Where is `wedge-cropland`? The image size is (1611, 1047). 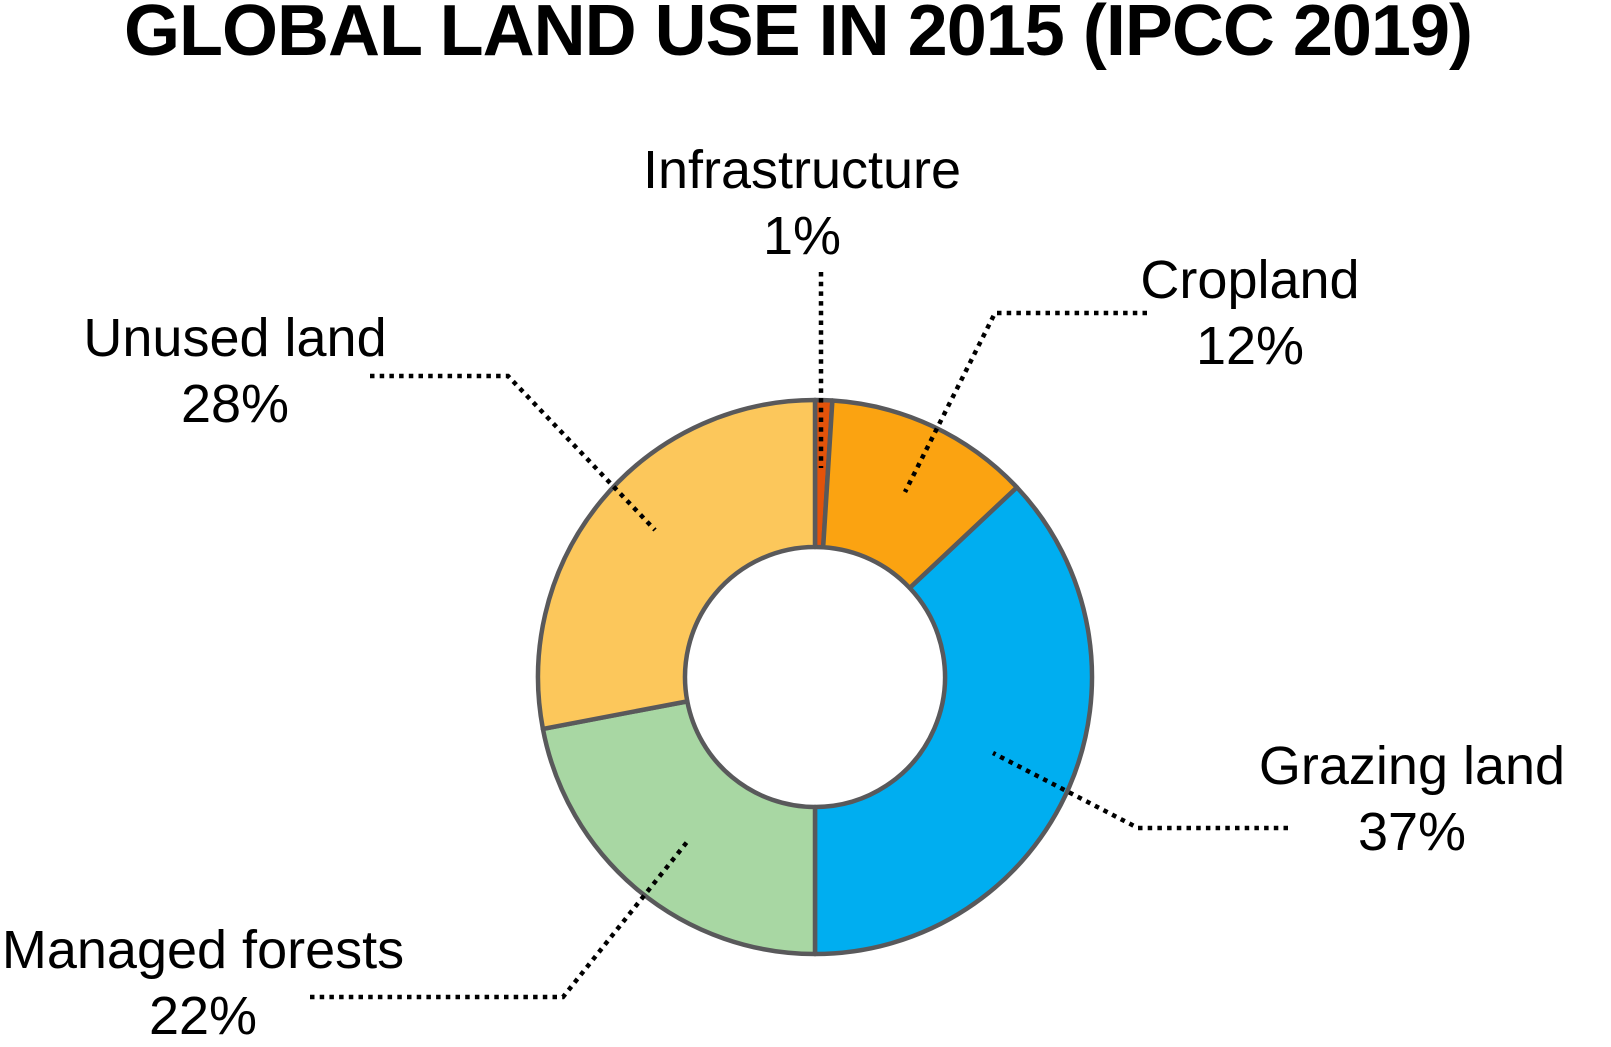
wedge-cropland is located at coordinates (920, 494).